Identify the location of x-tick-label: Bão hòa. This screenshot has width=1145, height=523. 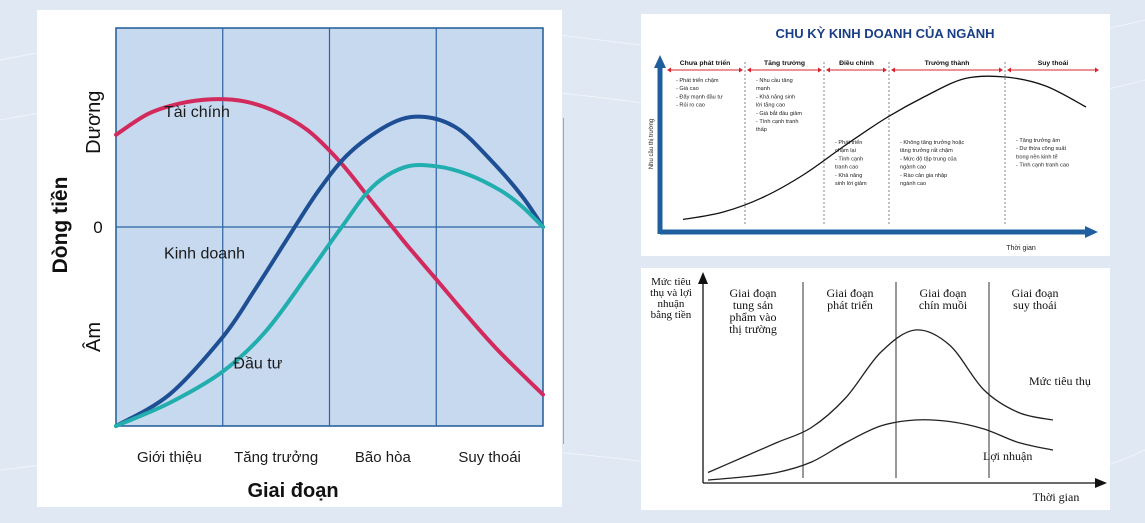
(383, 457).